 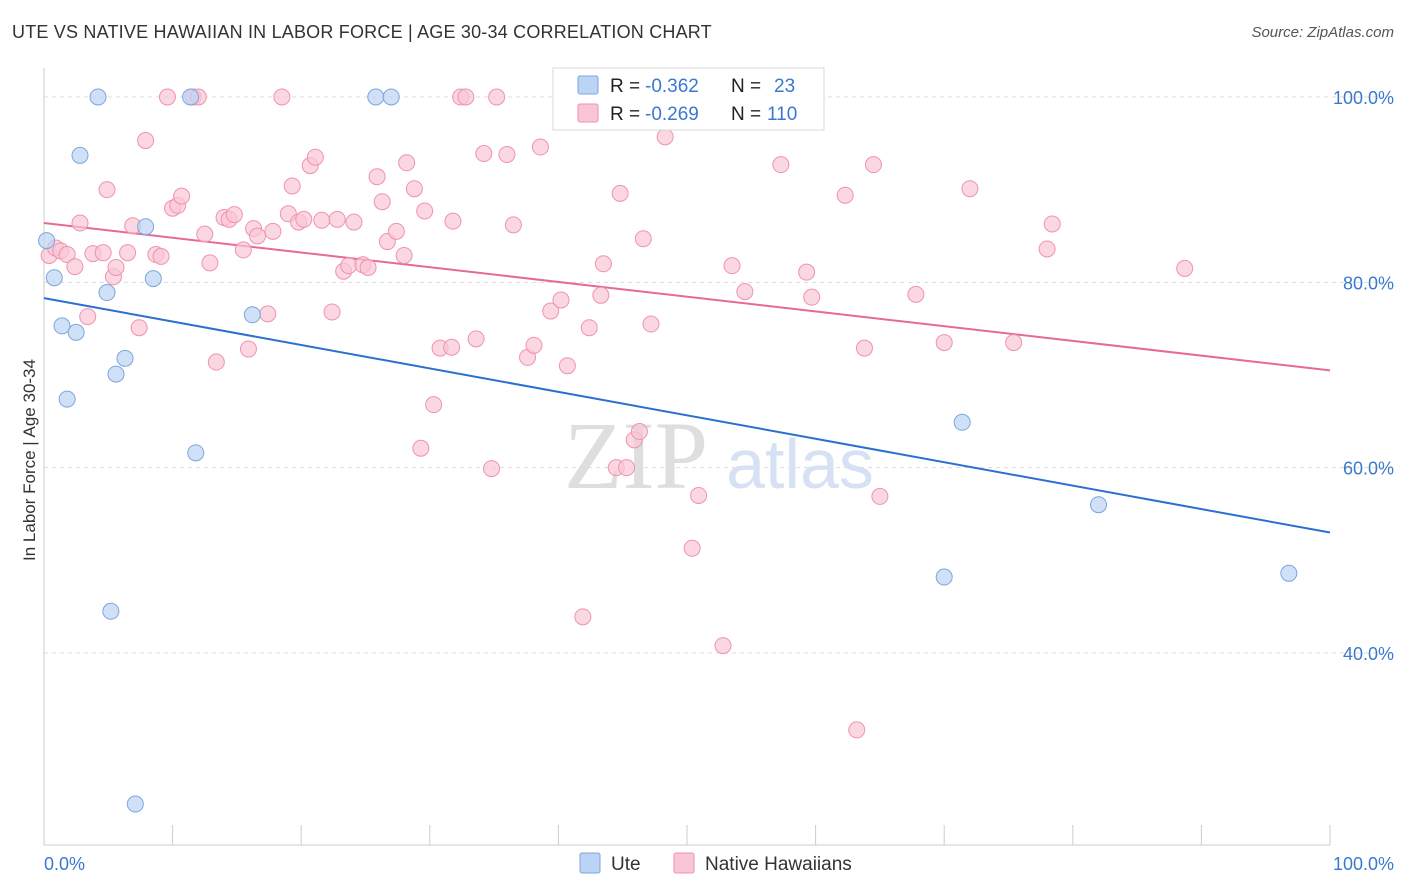 What do you see at coordinates (672, 86) in the screenshot?
I see `ute-r-value: -0.362` at bounding box center [672, 86].